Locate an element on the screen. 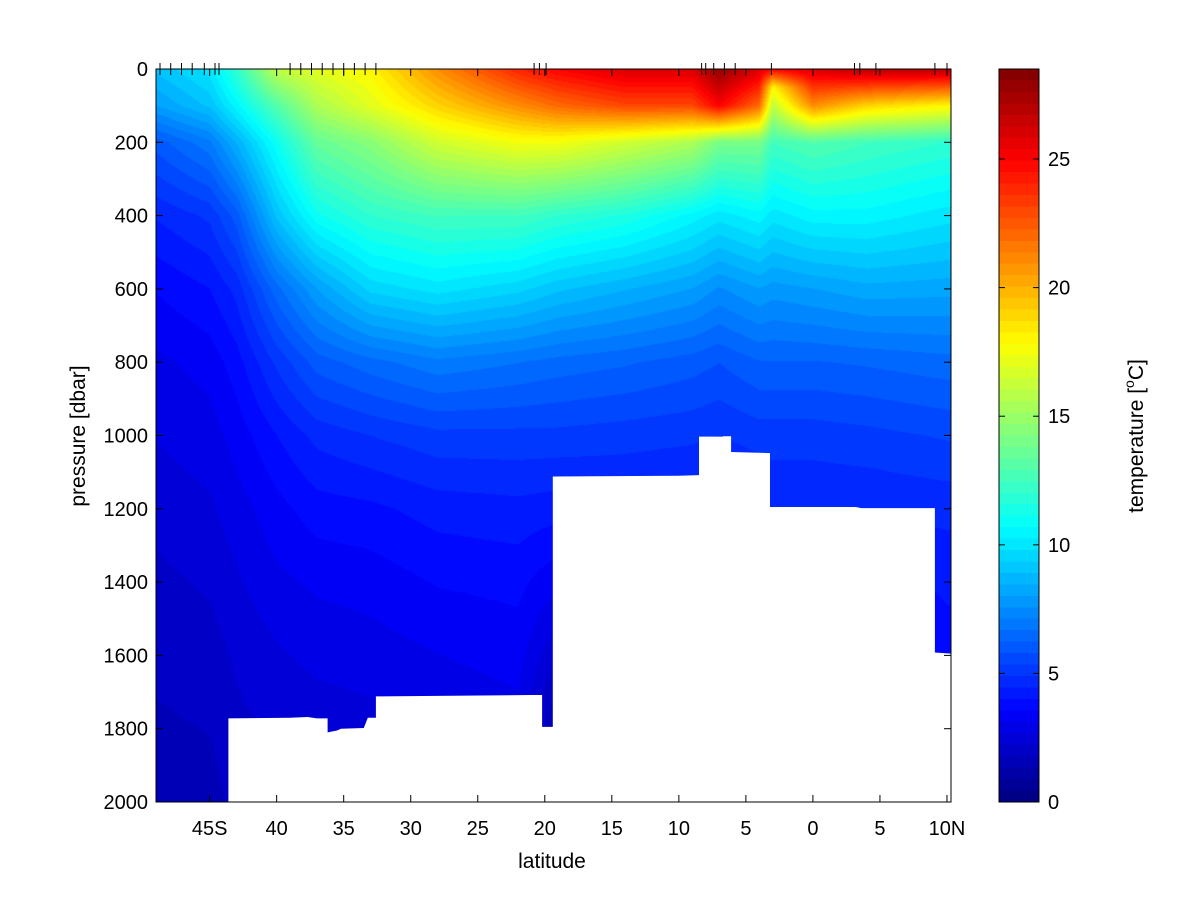 The height and width of the screenshot is (901, 1200). x-tick-label: 0 is located at coordinates (812, 829).